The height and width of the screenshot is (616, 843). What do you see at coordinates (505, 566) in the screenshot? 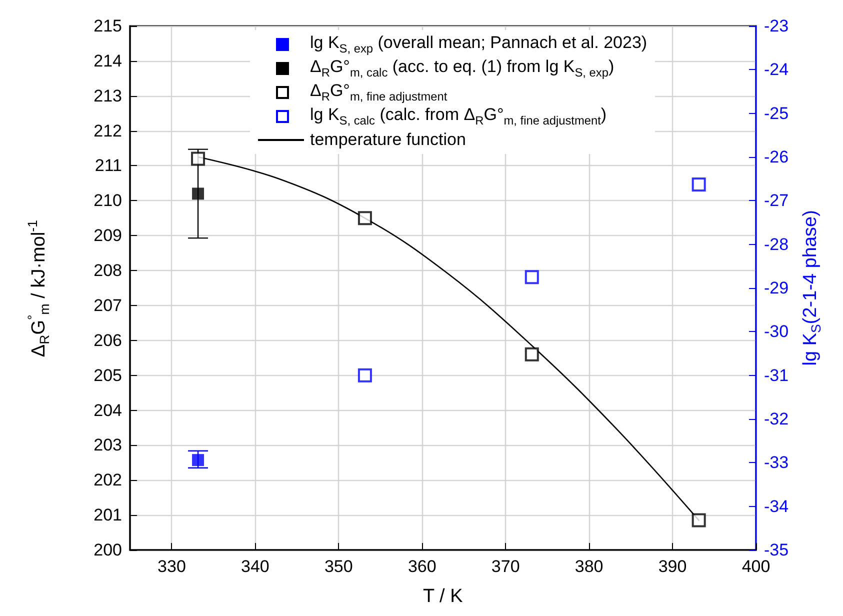
I see `x-tick-label: 370` at bounding box center [505, 566].